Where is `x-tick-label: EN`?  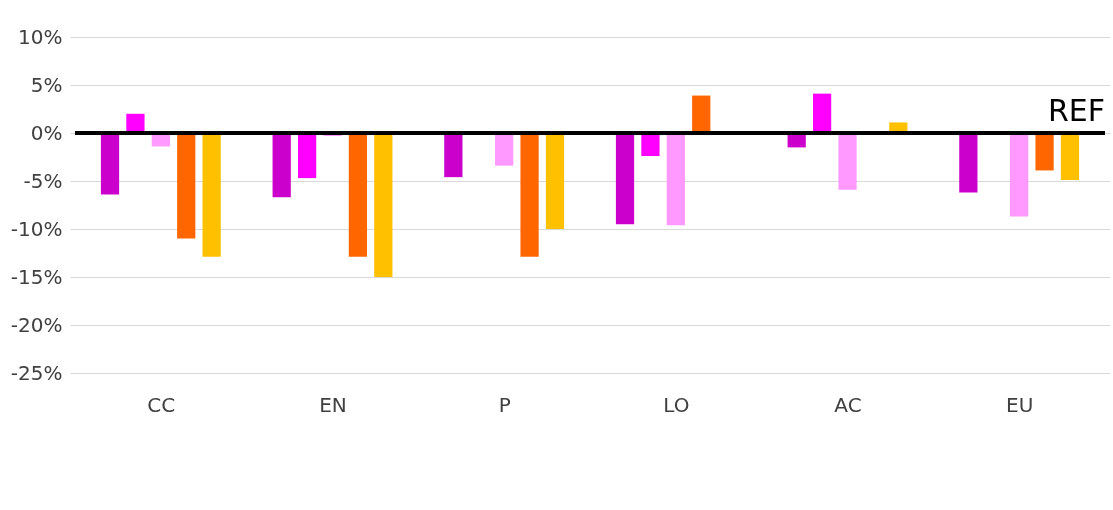 x-tick-label: EN is located at coordinates (333, 404).